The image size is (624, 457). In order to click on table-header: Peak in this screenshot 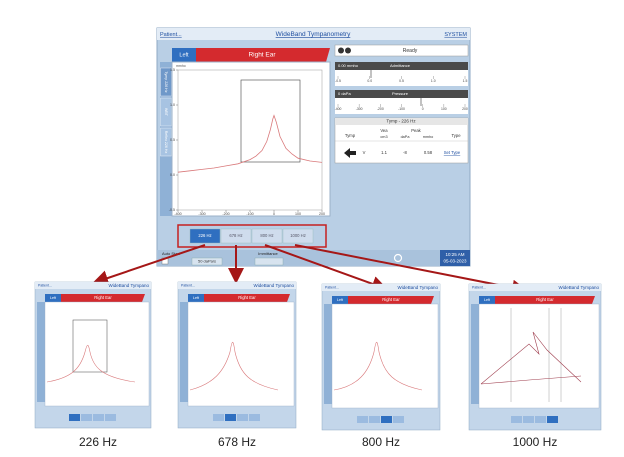, I will do `click(416, 130)`.